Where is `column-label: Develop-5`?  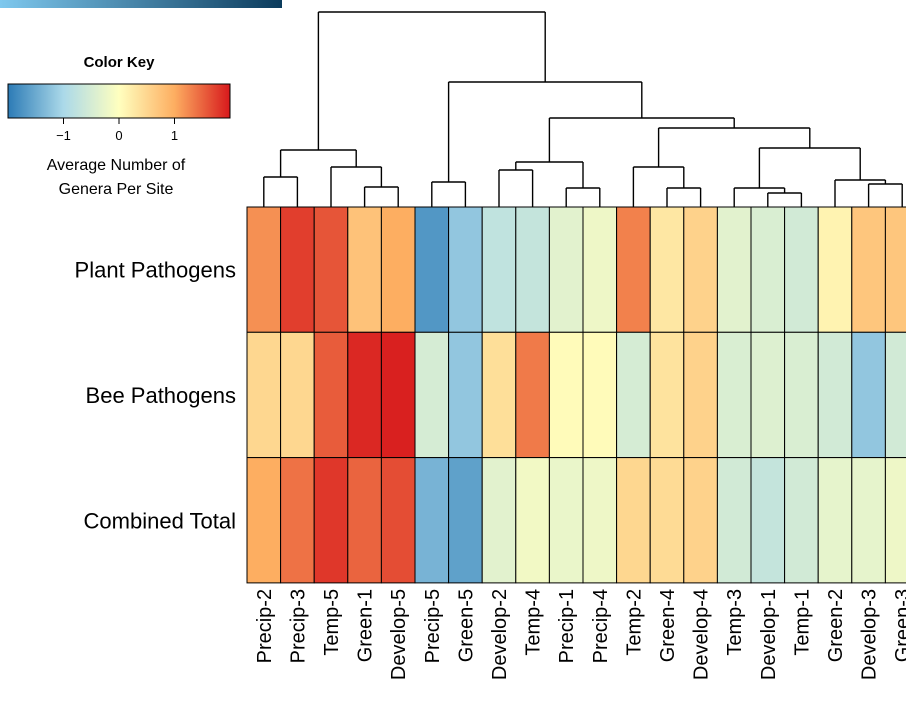 column-label: Develop-5 is located at coordinates (399, 634).